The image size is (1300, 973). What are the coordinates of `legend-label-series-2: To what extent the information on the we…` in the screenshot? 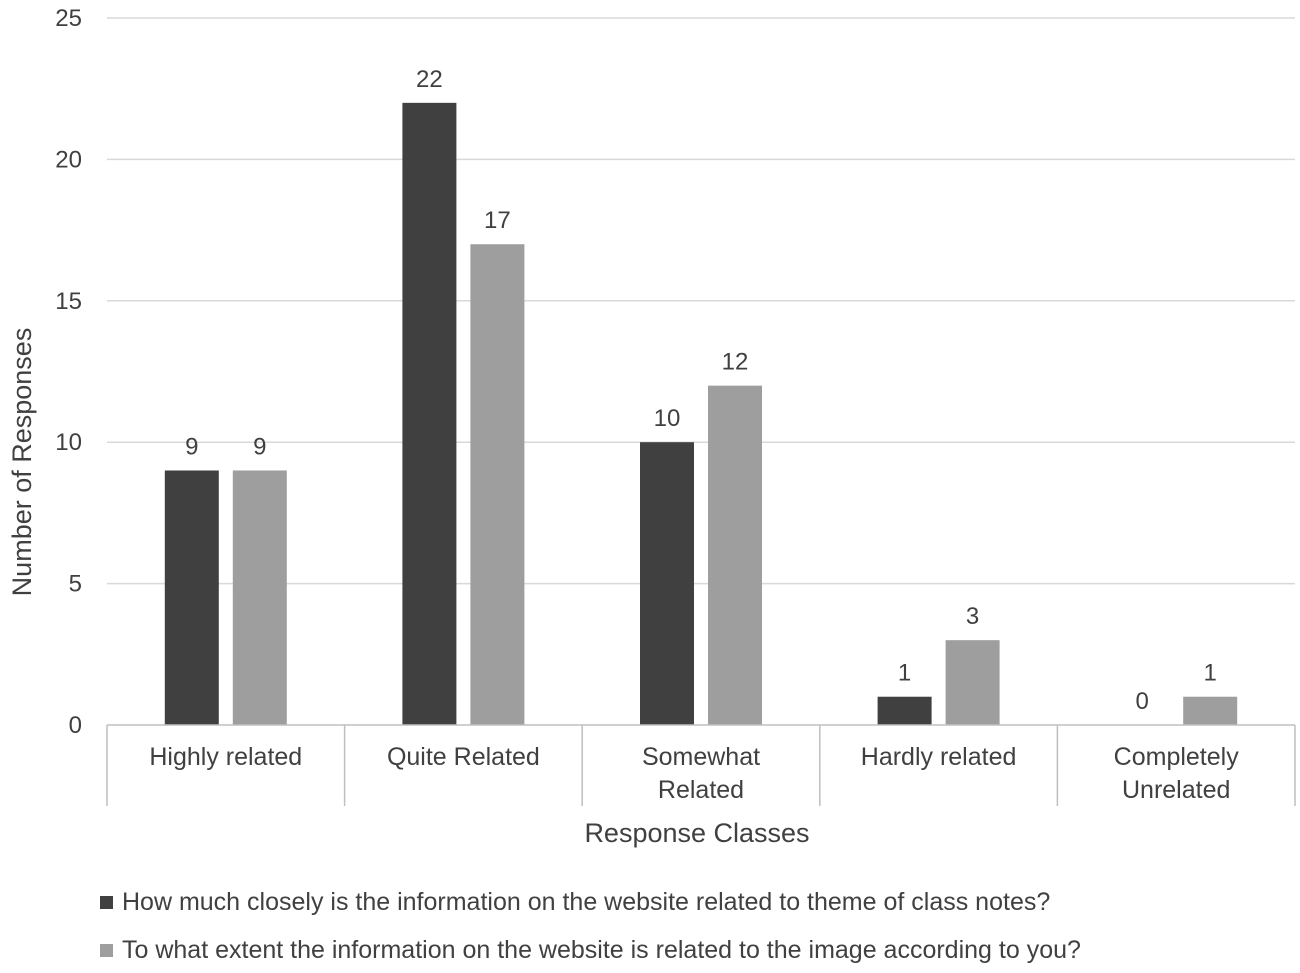 It's located at (601, 950).